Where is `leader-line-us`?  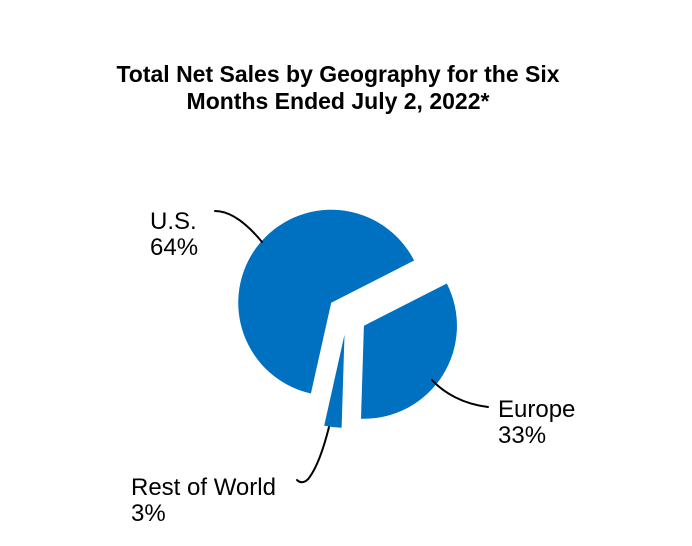
leader-line-us is located at coordinates (238, 226).